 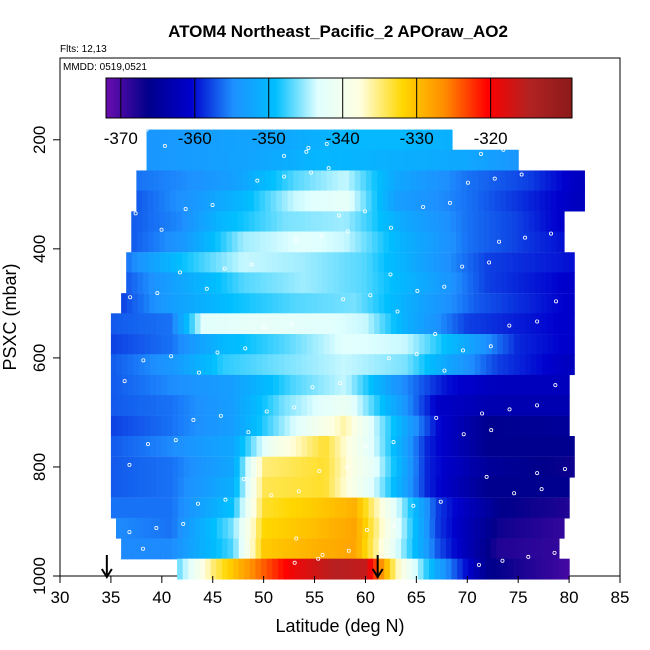 I want to click on heatmap-layer, so click(x=340, y=508).